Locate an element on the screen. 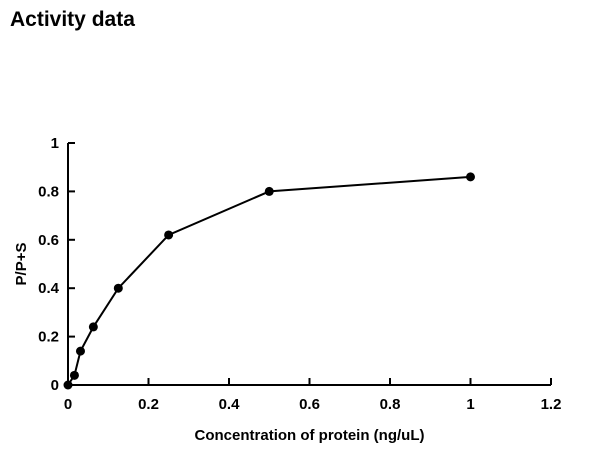 The width and height of the screenshot is (608, 461). x-tick-label: 1.2 is located at coordinates (551, 404).